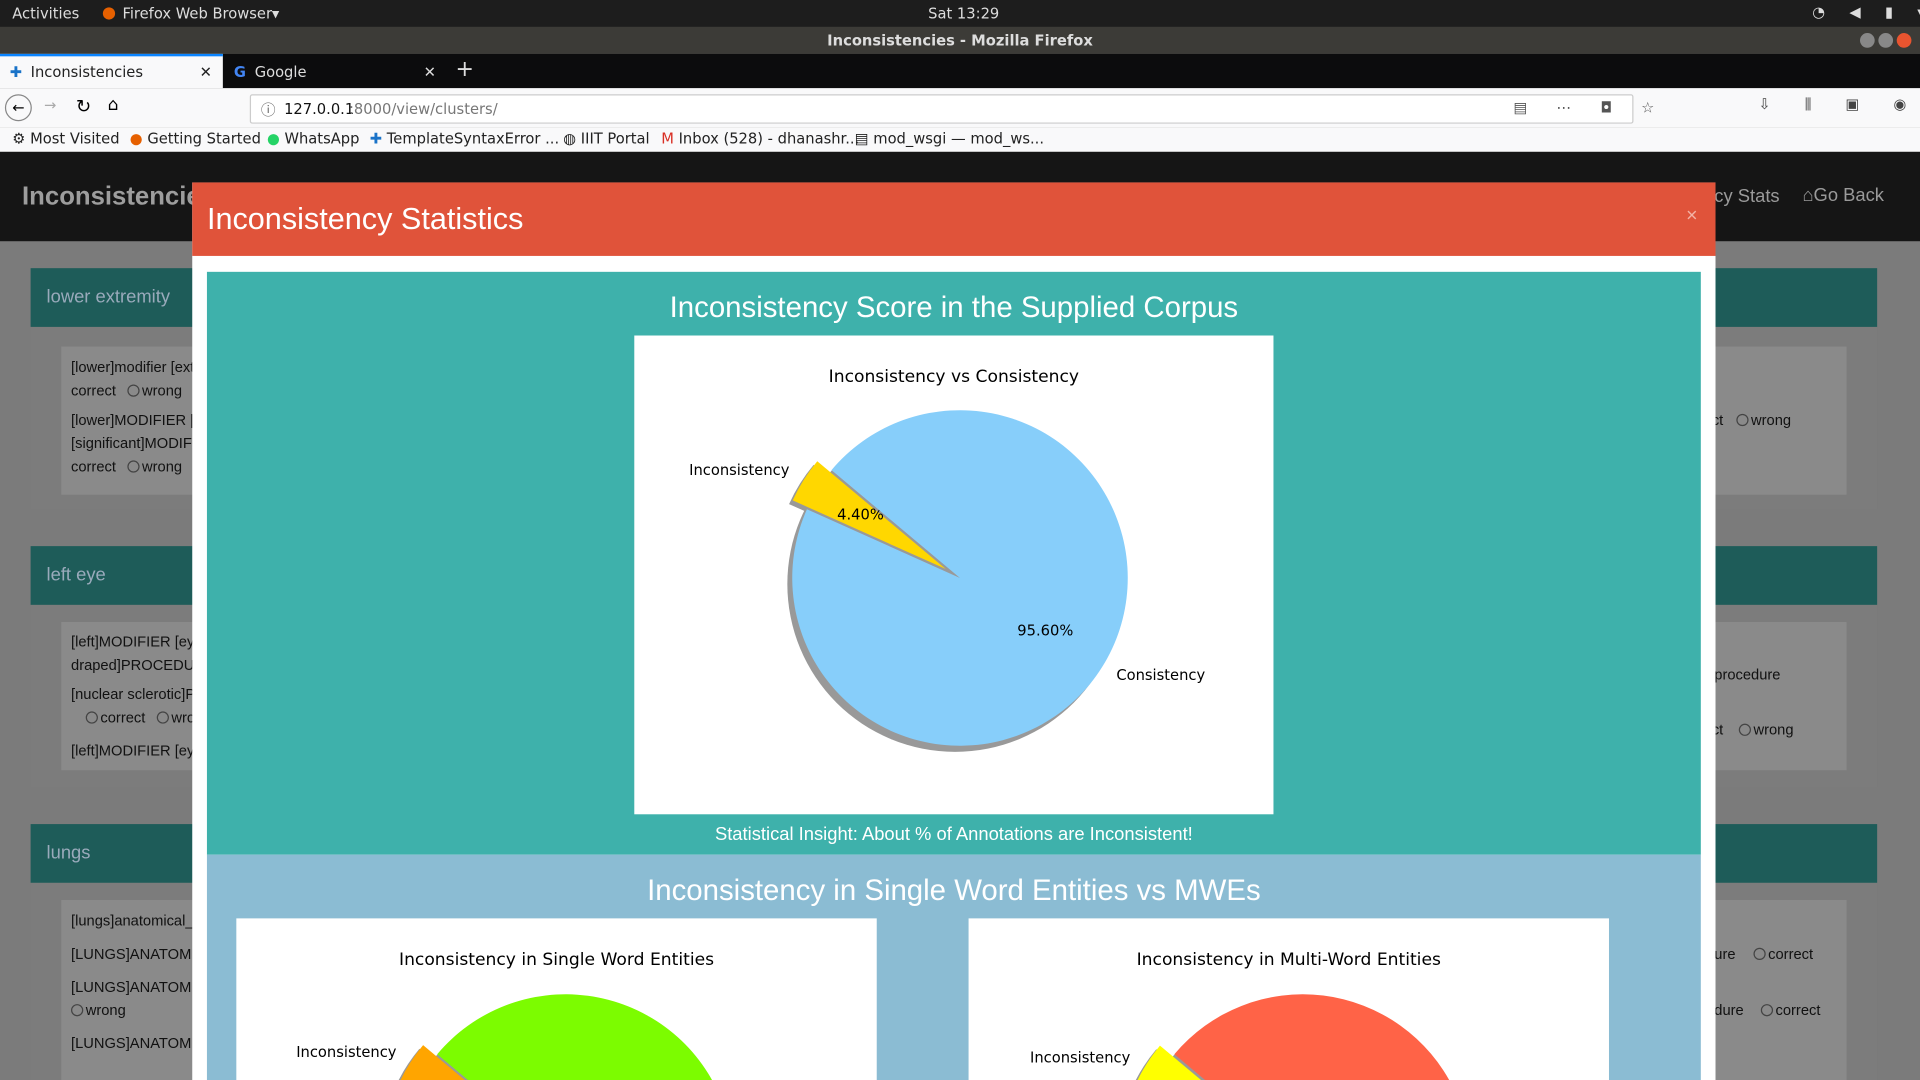 The height and width of the screenshot is (1080, 1920). What do you see at coordinates (1747, 196) in the screenshot?
I see `stats-link: cy Stats` at bounding box center [1747, 196].